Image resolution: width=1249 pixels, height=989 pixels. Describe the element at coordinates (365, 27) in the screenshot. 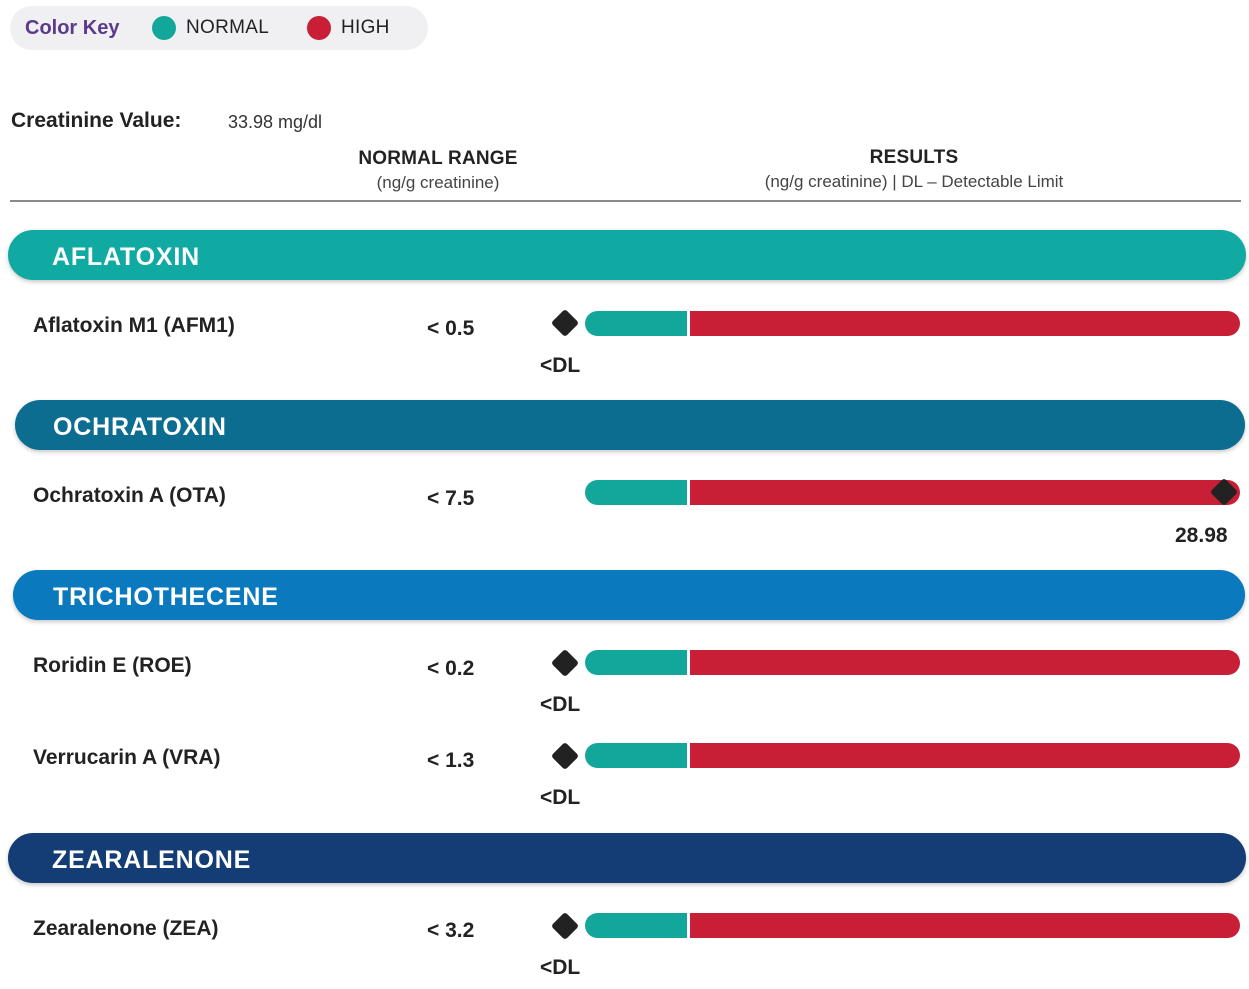

I see `color-key-high-label: HIGH` at that location.